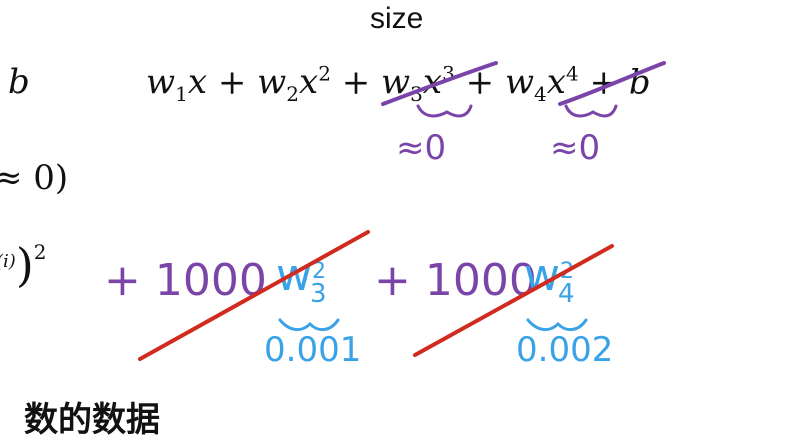 The image size is (800, 441). Describe the element at coordinates (92, 420) in the screenshot. I see `bottom-partial-text: 数的数据` at that location.